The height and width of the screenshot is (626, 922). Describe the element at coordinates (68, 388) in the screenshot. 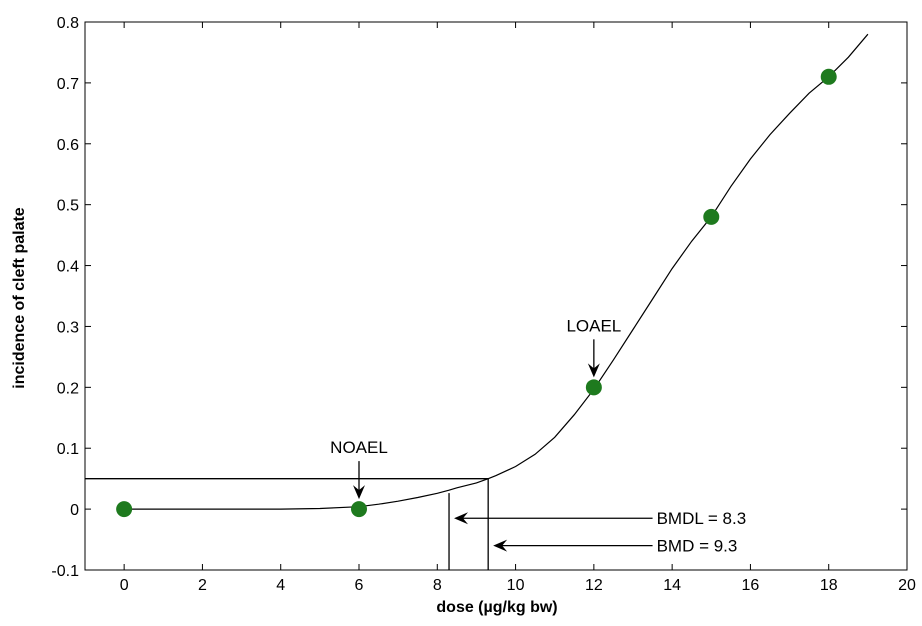

I see `y-tick-label: 0.2` at that location.